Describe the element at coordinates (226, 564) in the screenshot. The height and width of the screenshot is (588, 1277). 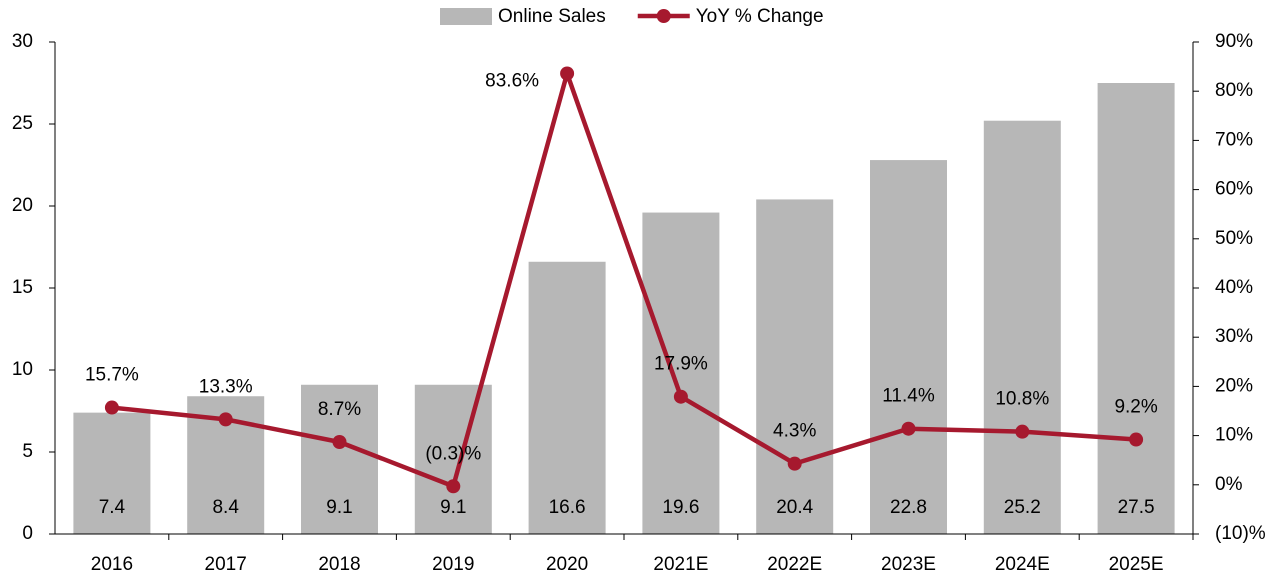
I see `x-tick-label: 2017` at that location.